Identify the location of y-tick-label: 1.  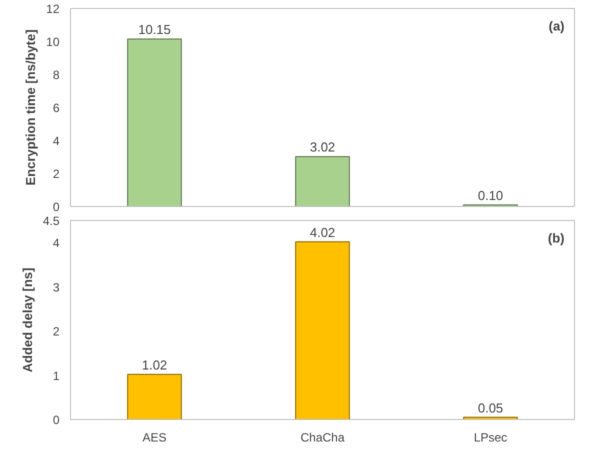
(56, 375).